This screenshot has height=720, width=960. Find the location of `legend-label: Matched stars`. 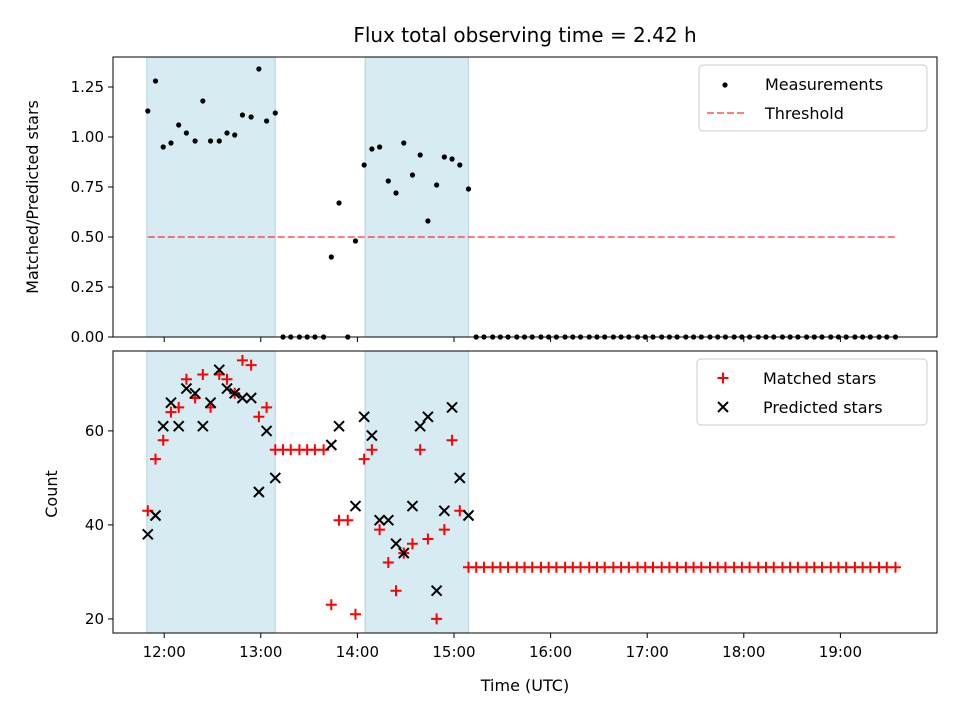

legend-label: Matched stars is located at coordinates (819, 378).